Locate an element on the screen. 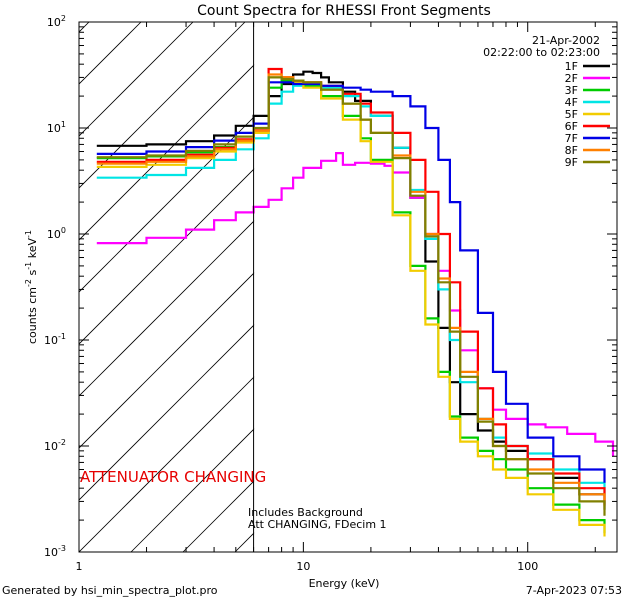 This screenshot has width=640, height=600. y-tick-label: 10⁰ is located at coordinates (56, 233).